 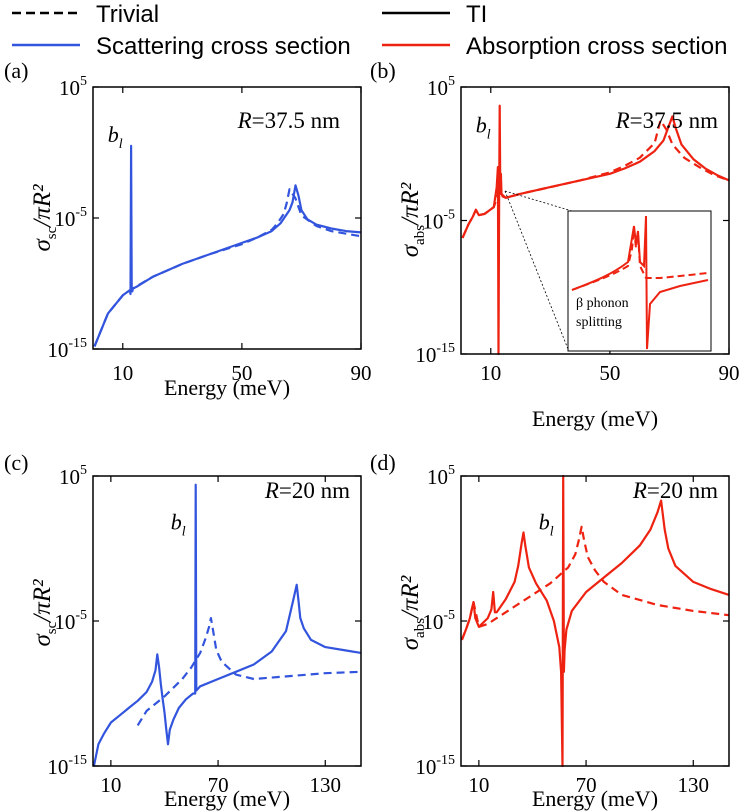 I want to click on panel-c-y-axis-label: σsc/πR², so click(x=44, y=613).